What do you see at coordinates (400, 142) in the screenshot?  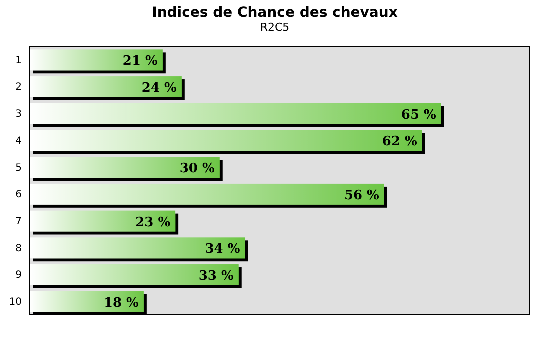 I see `data-label: 62 %` at bounding box center [400, 142].